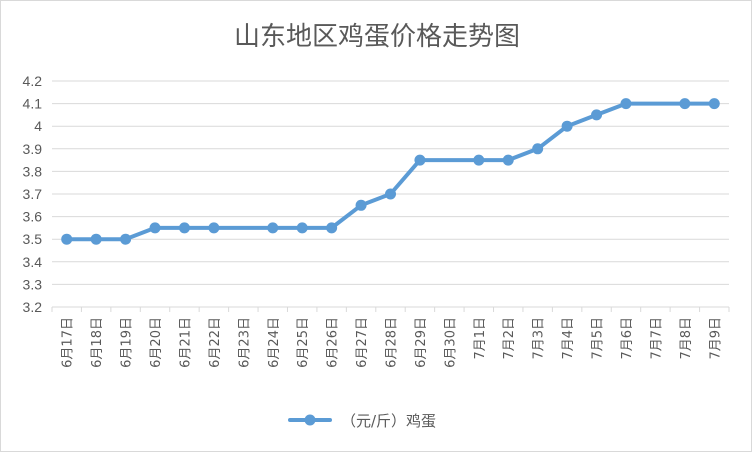 The image size is (752, 452). I want to click on y-tick-label: 3.3, so click(33, 284).